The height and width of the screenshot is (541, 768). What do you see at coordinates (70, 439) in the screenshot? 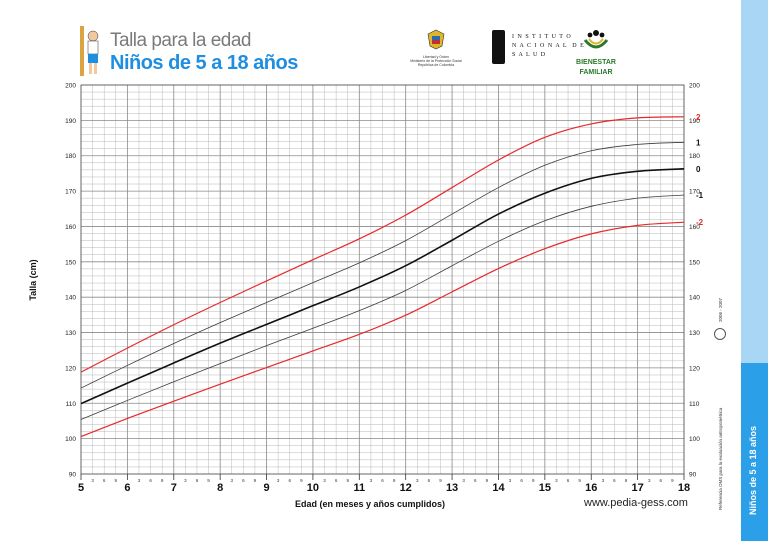
I see `y-tick-label: 100` at bounding box center [70, 439].